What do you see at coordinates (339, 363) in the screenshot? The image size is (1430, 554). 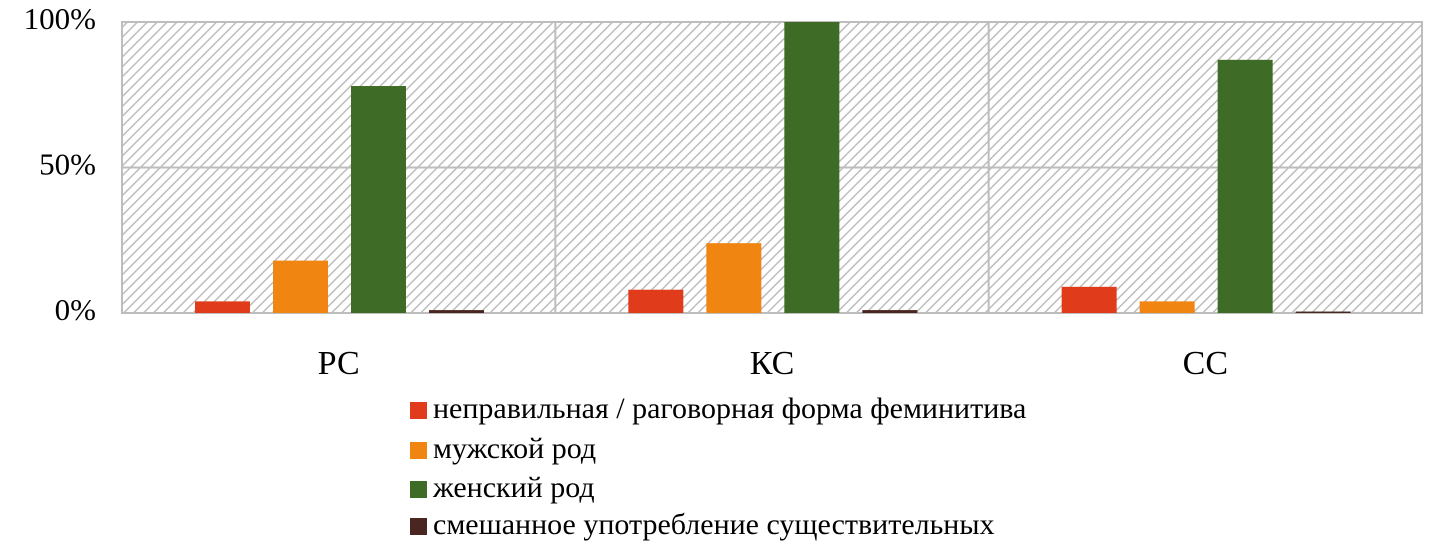 I see `x-tick-label: РС` at bounding box center [339, 363].